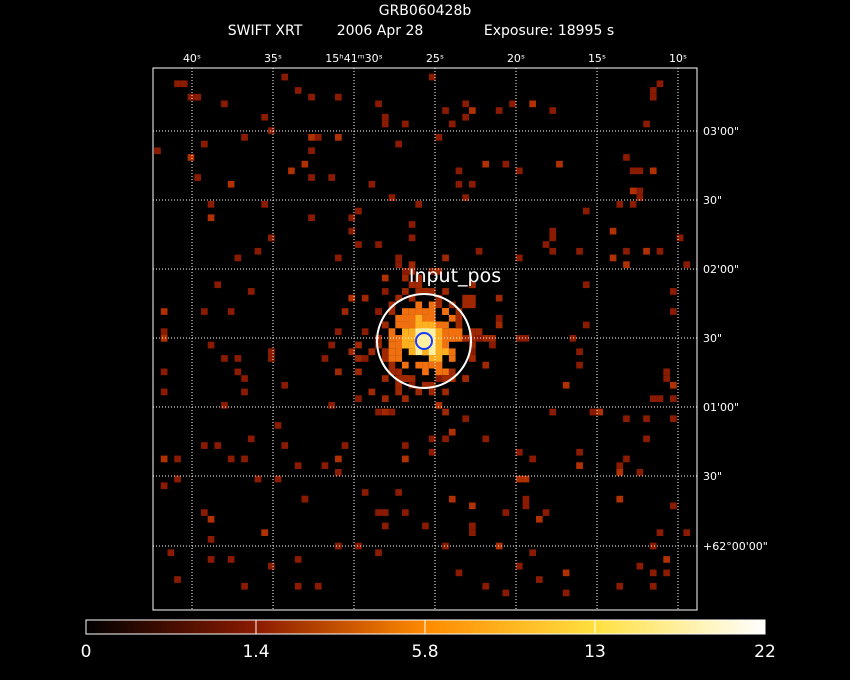  Describe the element at coordinates (265, 31) in the screenshot. I see `instrument: SWIFT XRT` at that location.